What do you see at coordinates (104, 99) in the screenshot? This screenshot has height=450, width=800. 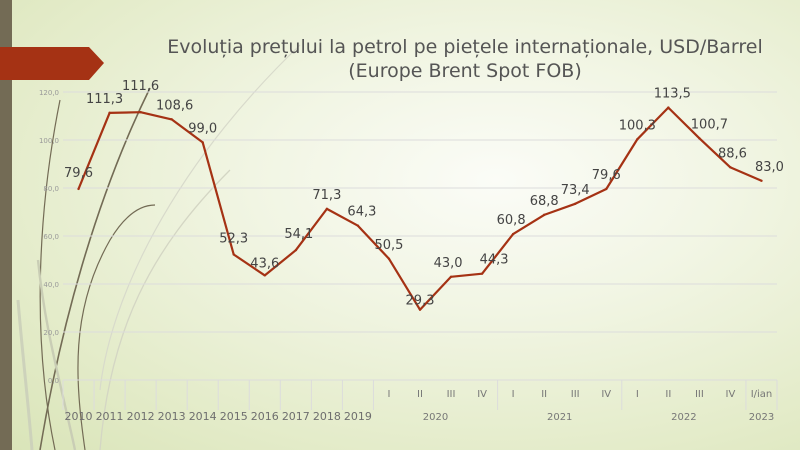 I see `data-label: 111,3` at bounding box center [104, 99].